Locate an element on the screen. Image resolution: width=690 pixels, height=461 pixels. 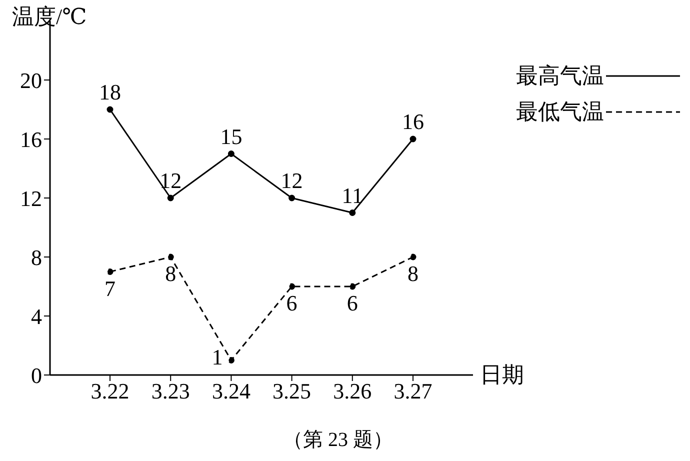
x-tick-label: 3.24 is located at coordinates (231, 391).